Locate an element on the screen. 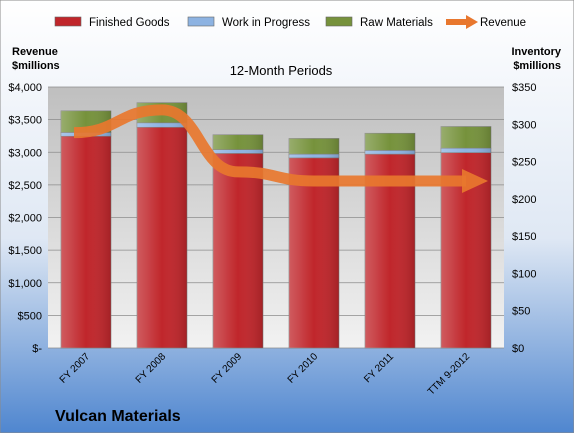  left-tick-label: $4,000 is located at coordinates (25, 88).